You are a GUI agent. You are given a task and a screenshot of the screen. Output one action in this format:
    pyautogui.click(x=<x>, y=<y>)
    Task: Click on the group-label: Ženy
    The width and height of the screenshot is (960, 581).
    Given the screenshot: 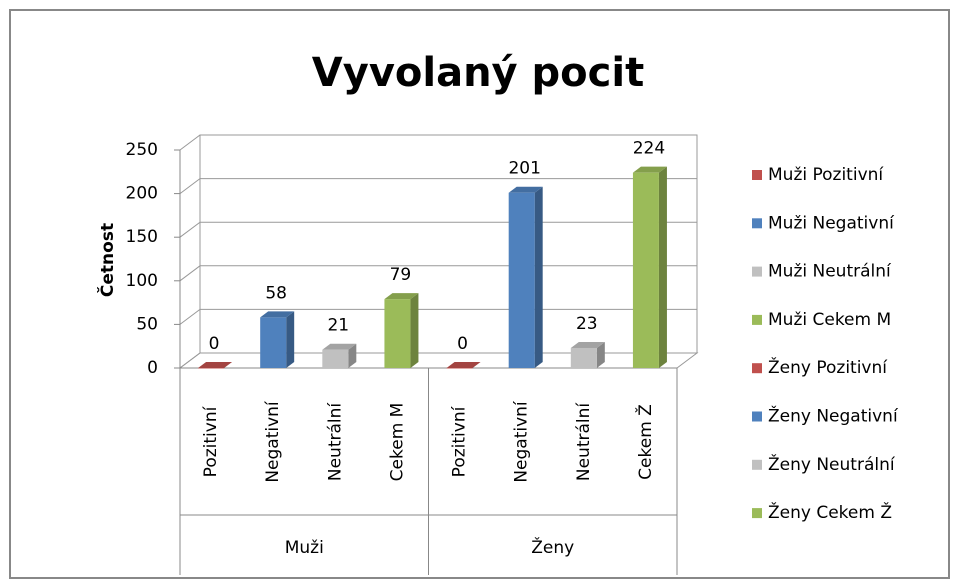 What is the action you would take?
    pyautogui.click(x=552, y=547)
    